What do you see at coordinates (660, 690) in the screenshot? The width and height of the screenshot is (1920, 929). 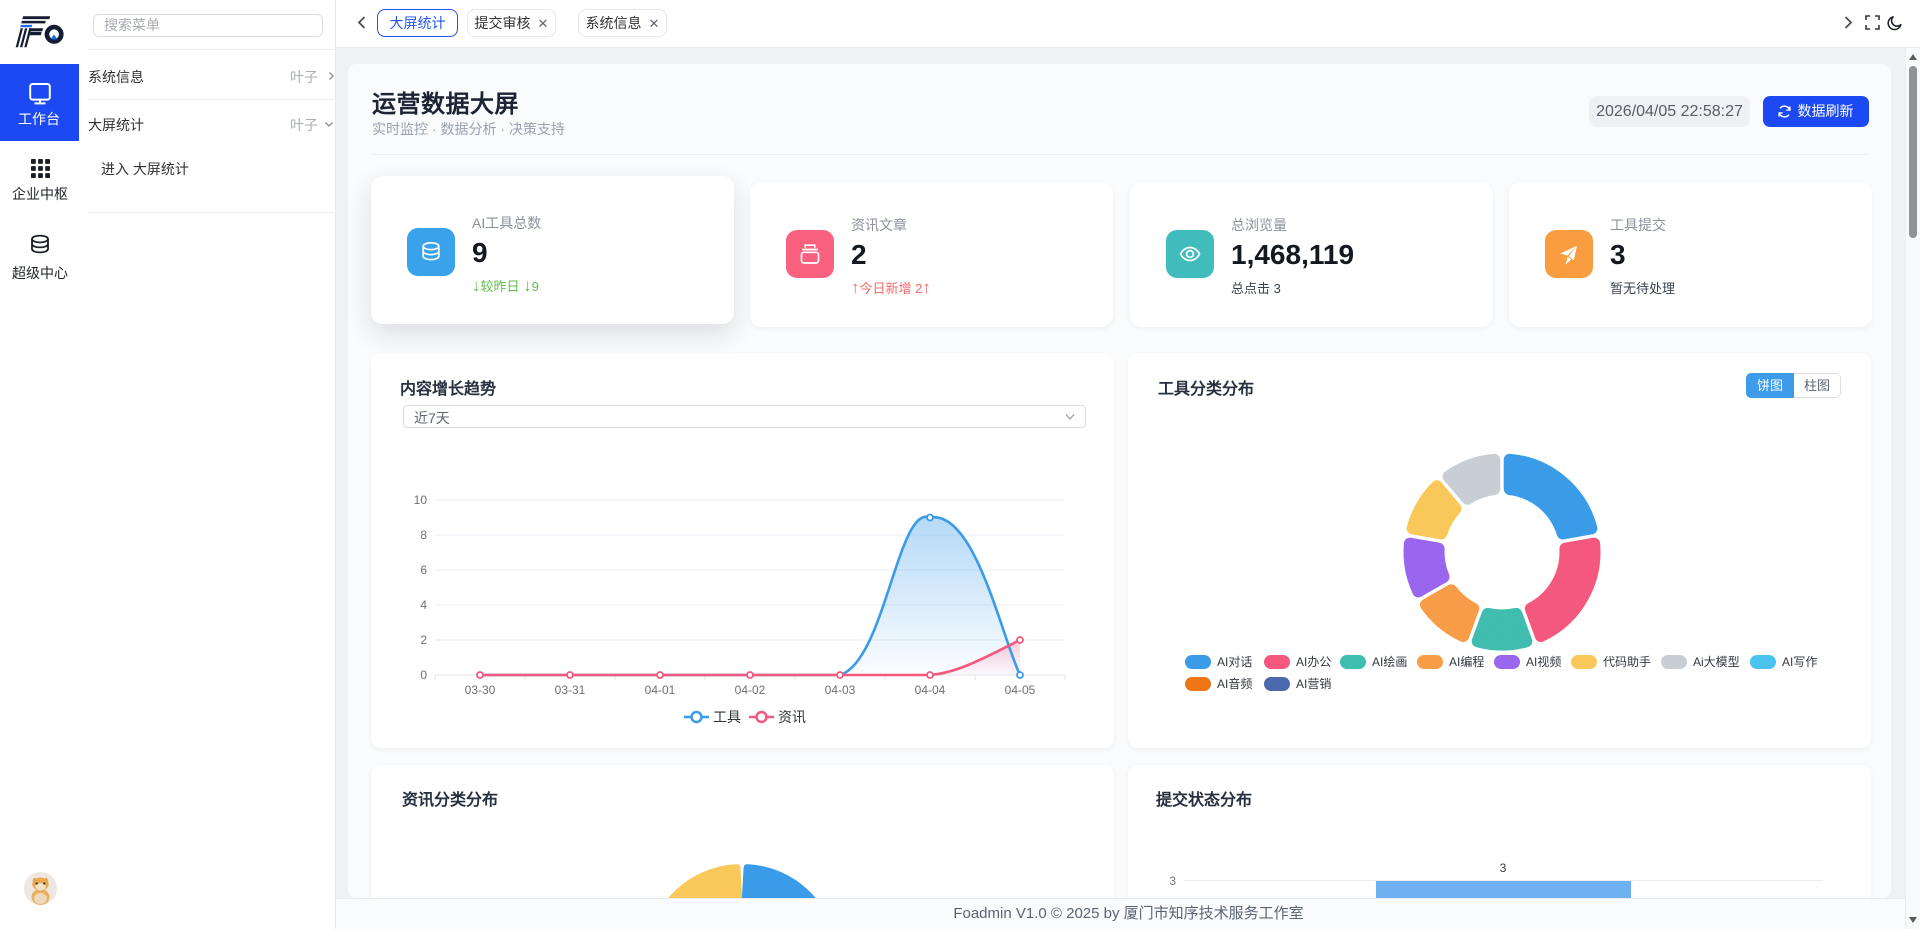 I see `svg-text: 04-01` at bounding box center [660, 690].